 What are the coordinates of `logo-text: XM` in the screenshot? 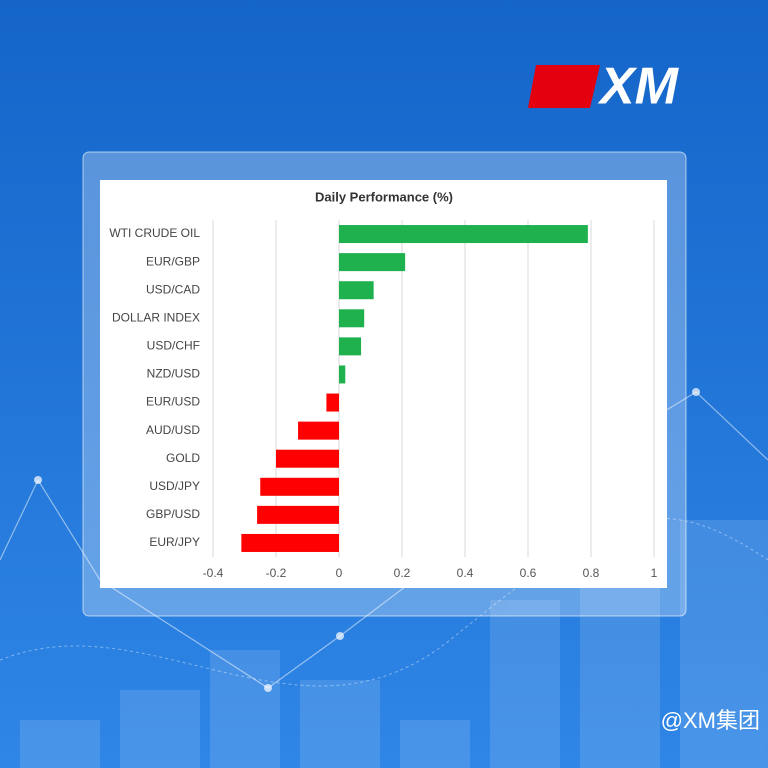 It's located at (638, 87).